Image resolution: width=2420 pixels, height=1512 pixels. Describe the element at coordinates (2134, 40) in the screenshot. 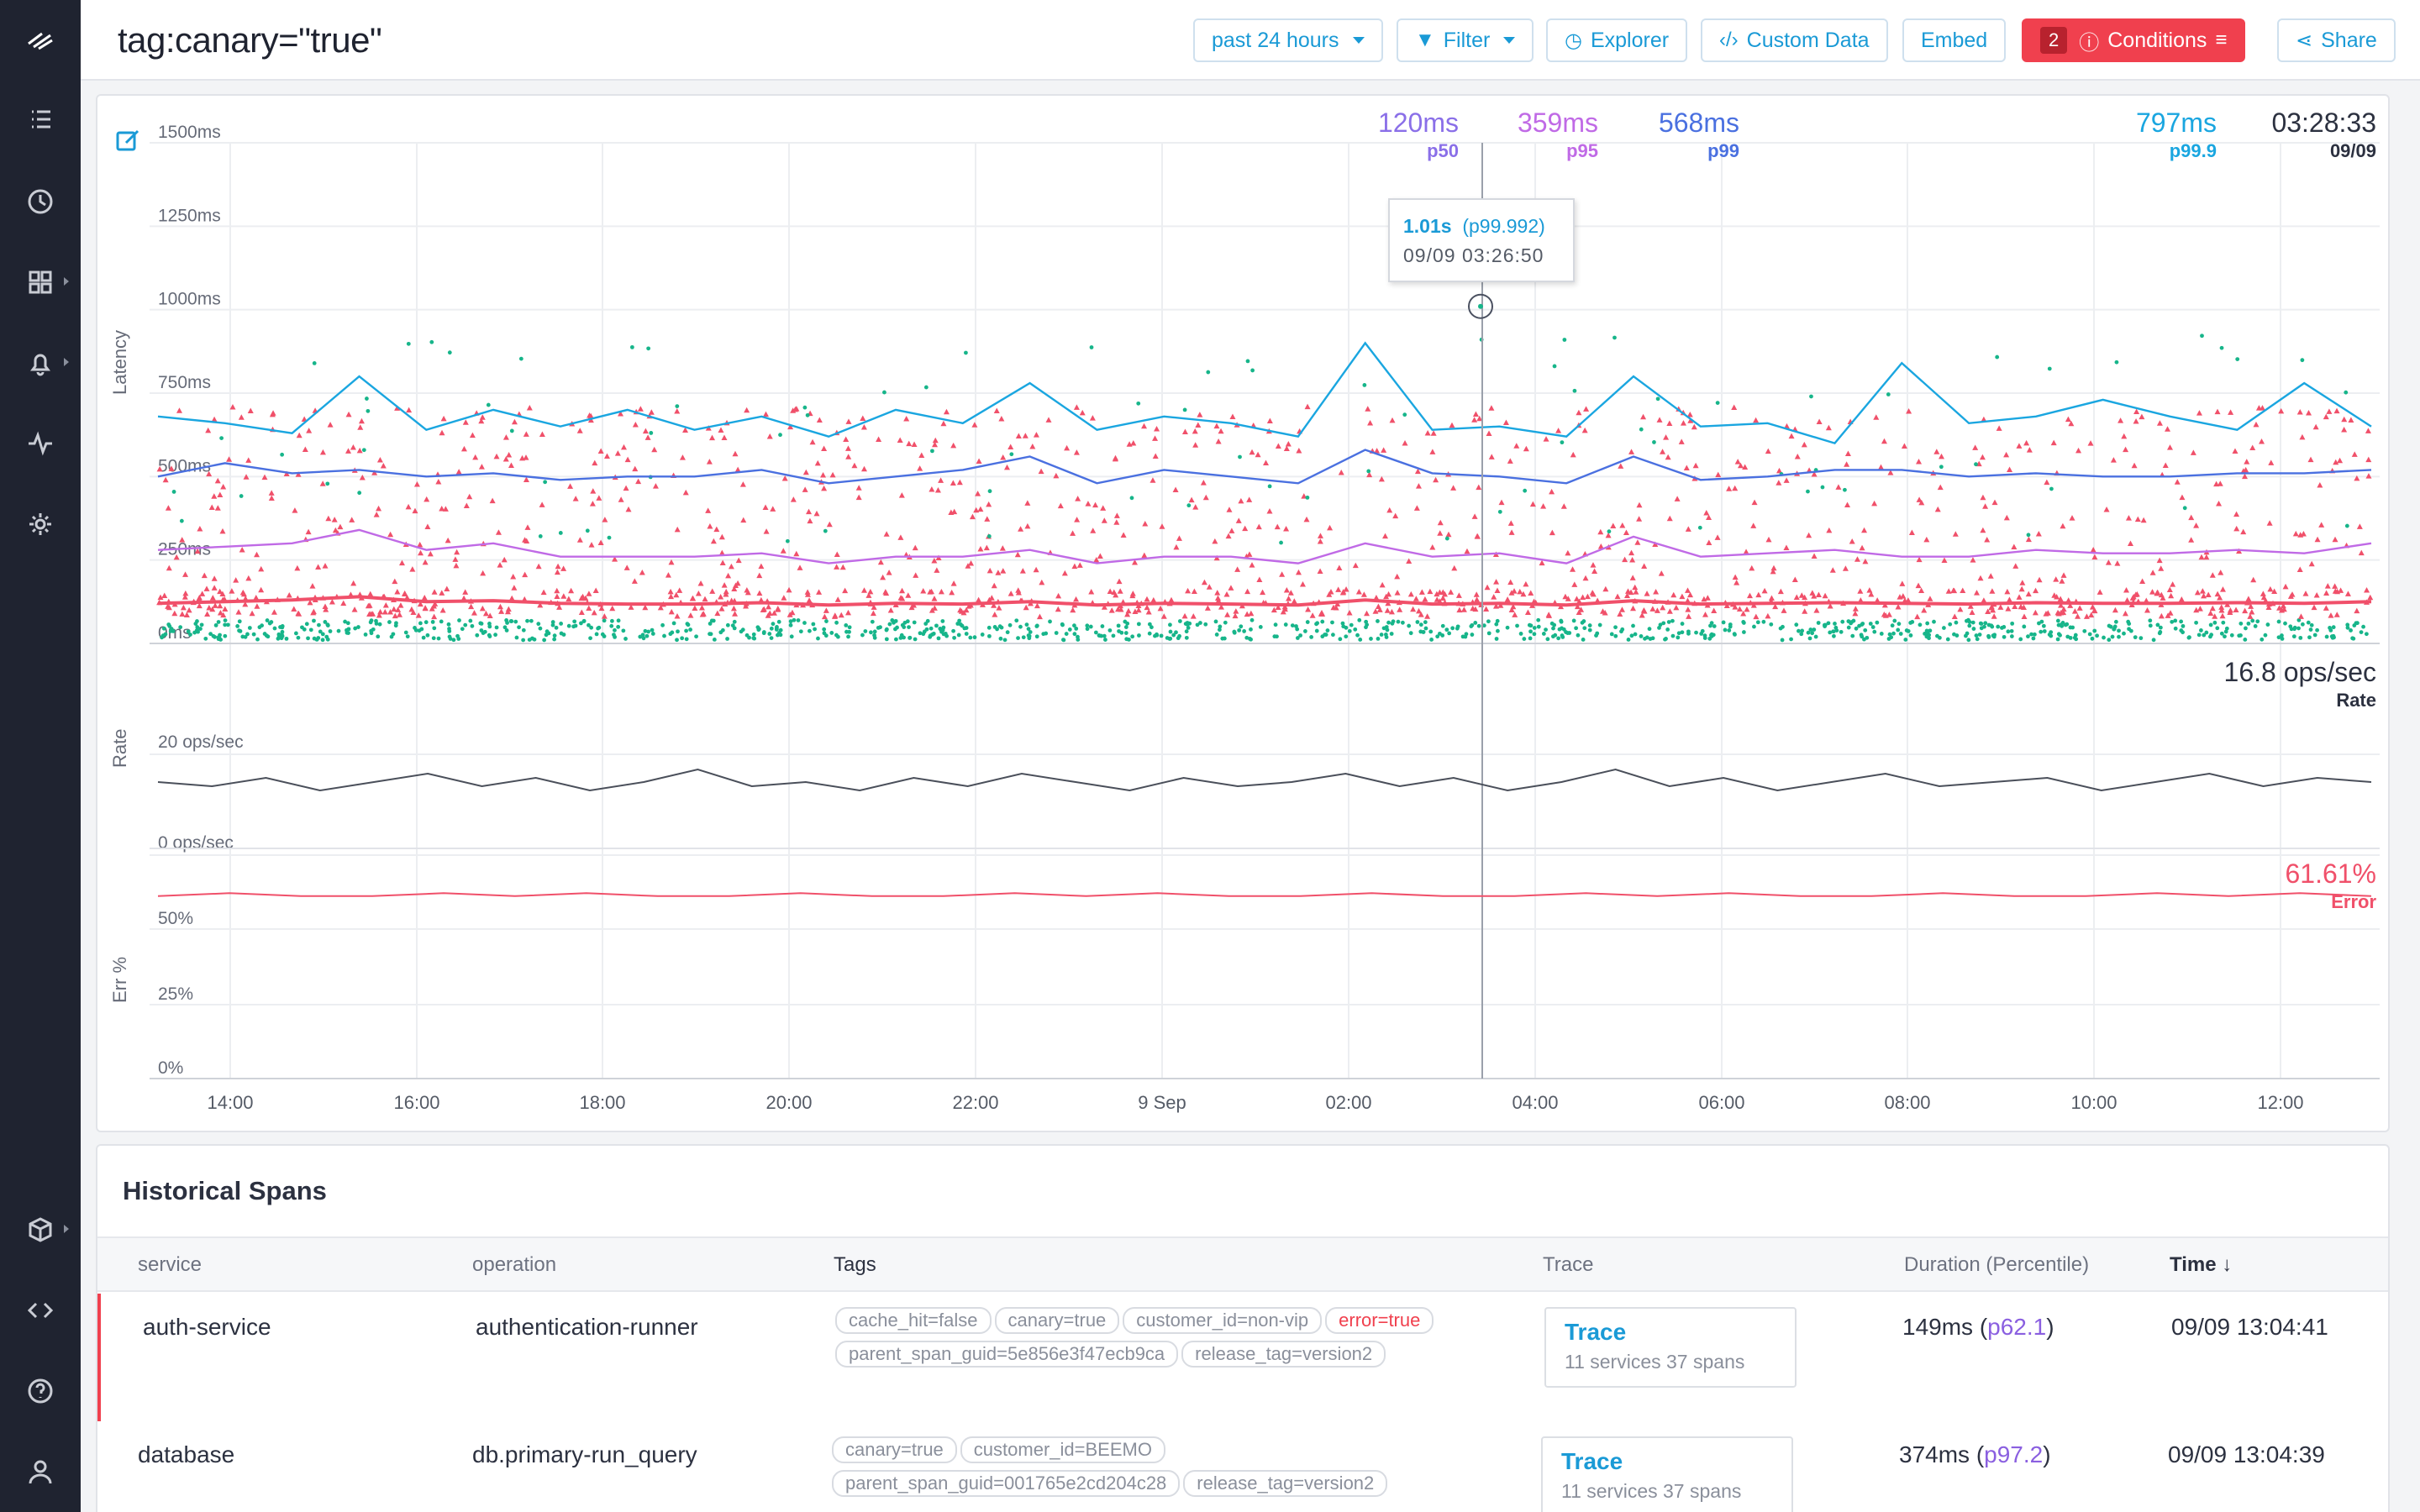

I see `conditions-button: 2 ⓘ Conditions ≡` at that location.